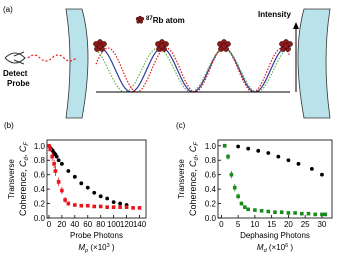 The width and height of the screenshot is (338, 254). Describe the element at coordinates (140, 224) in the screenshot. I see `x-tick-label: 140` at that location.